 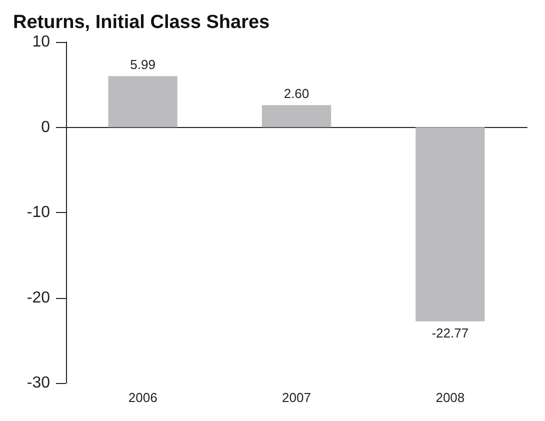 What do you see at coordinates (38, 212) in the screenshot?
I see `y-tick-label: -10` at bounding box center [38, 212].